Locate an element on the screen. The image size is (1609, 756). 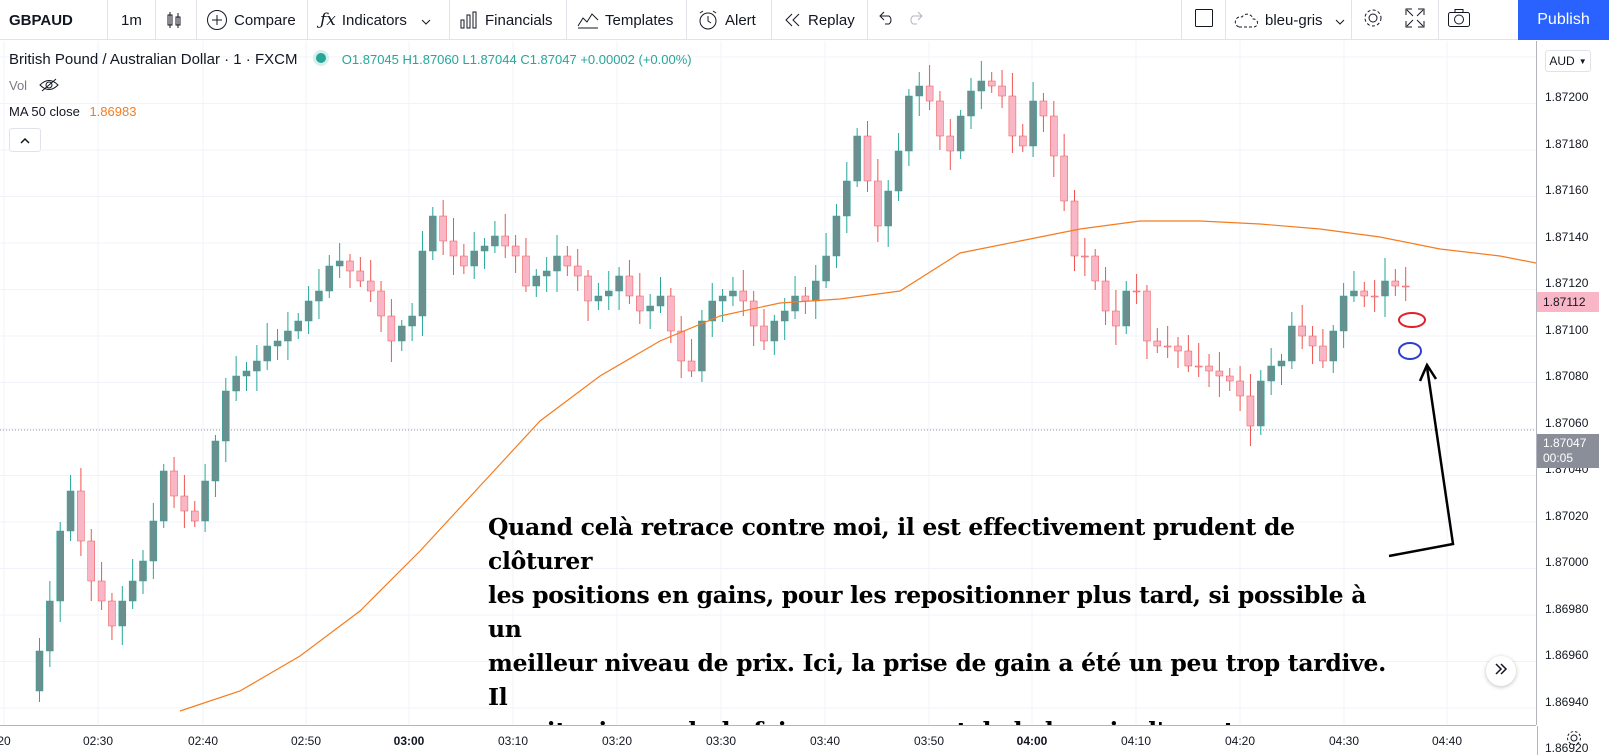
financials-button: Financials is located at coordinates (506, 20).